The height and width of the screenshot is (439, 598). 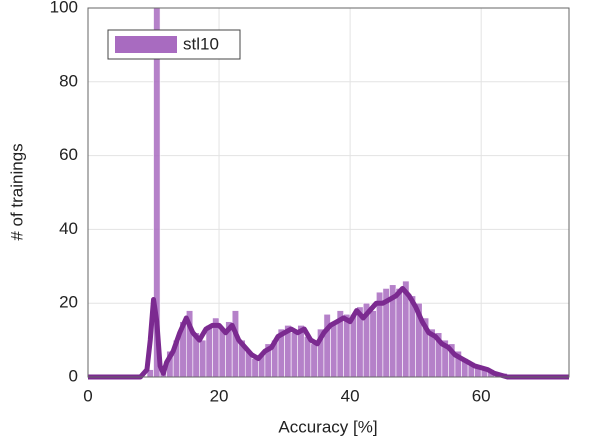 I want to click on x-axis-label: Accuracy [%], so click(x=327, y=426).